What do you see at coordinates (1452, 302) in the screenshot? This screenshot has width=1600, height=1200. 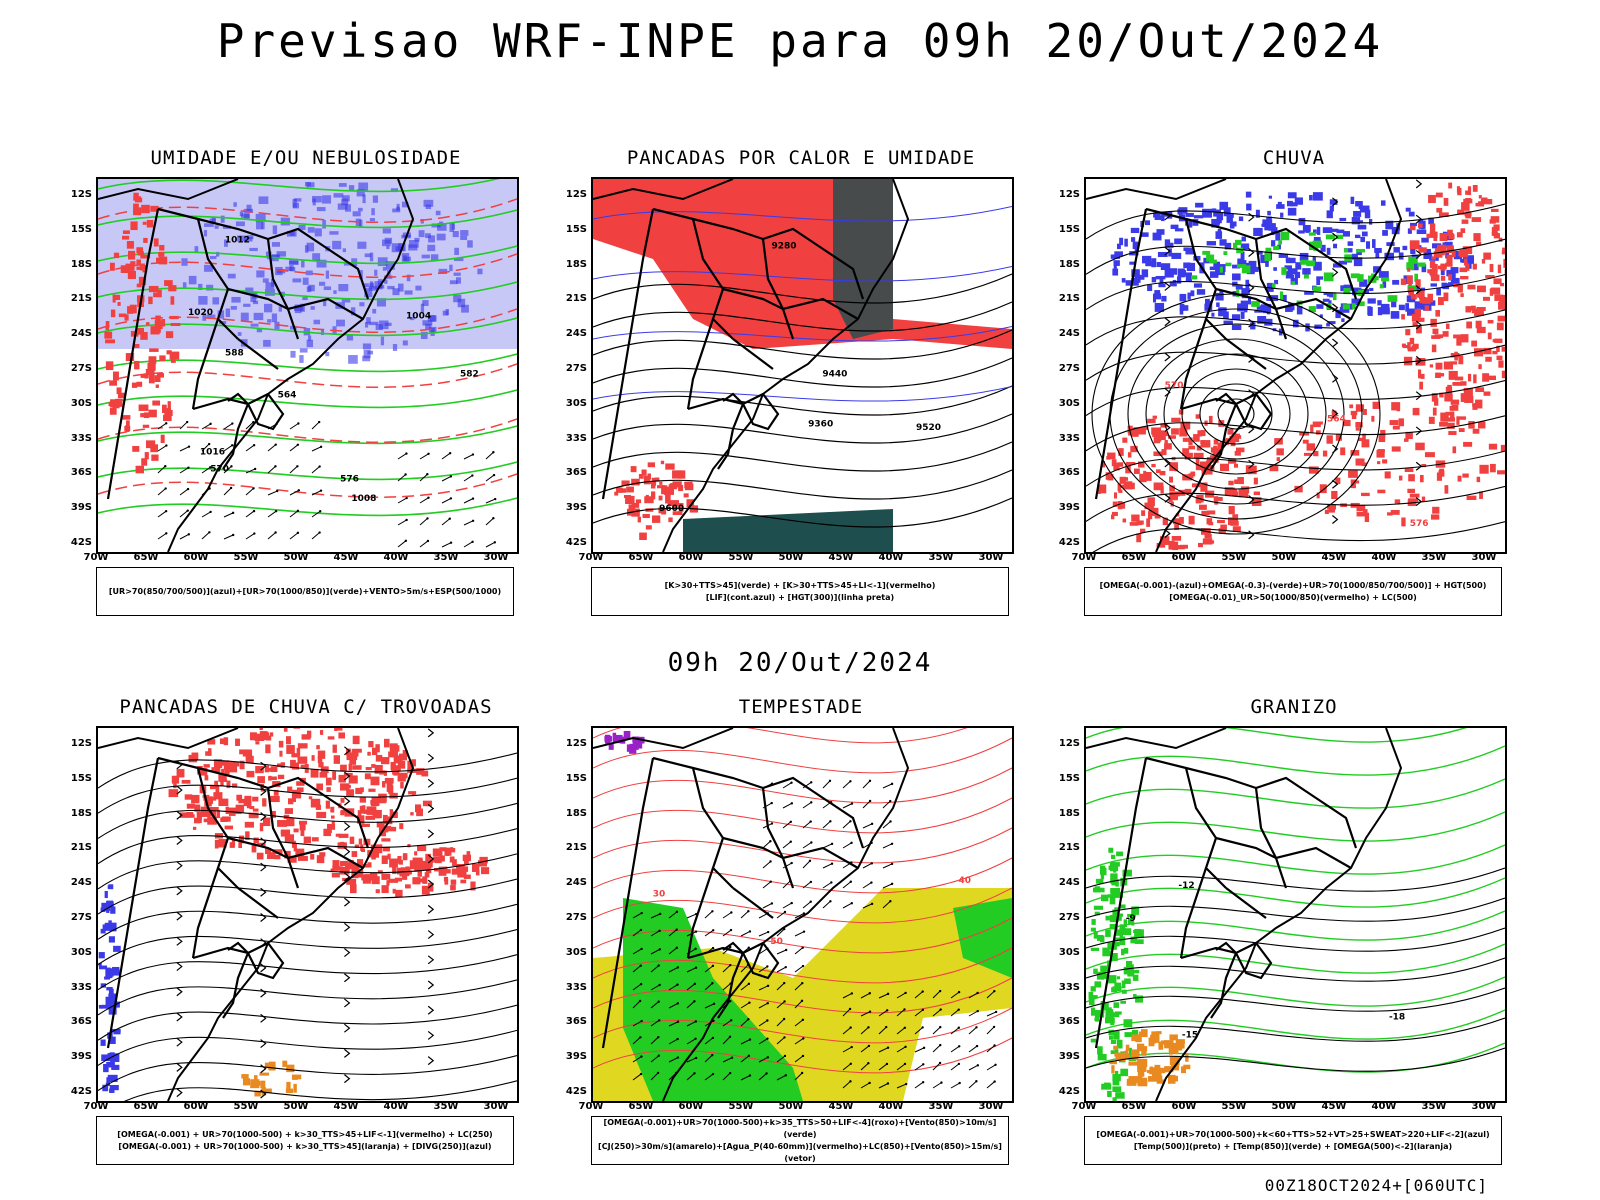 I see `omega-ur-area-east` at bounding box center [1452, 302].